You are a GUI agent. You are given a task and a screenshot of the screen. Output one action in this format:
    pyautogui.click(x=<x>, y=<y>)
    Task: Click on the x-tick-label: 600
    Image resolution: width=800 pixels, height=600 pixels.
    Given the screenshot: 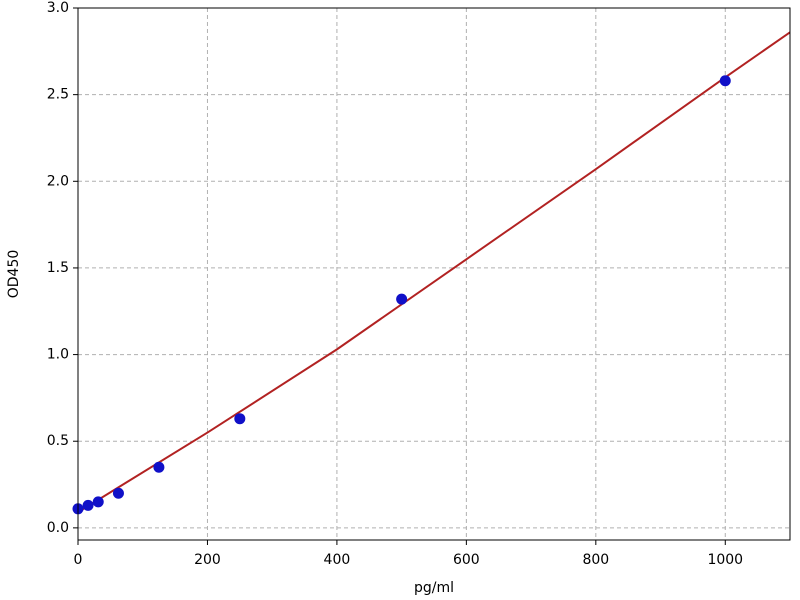 What is the action you would take?
    pyautogui.click(x=466, y=560)
    